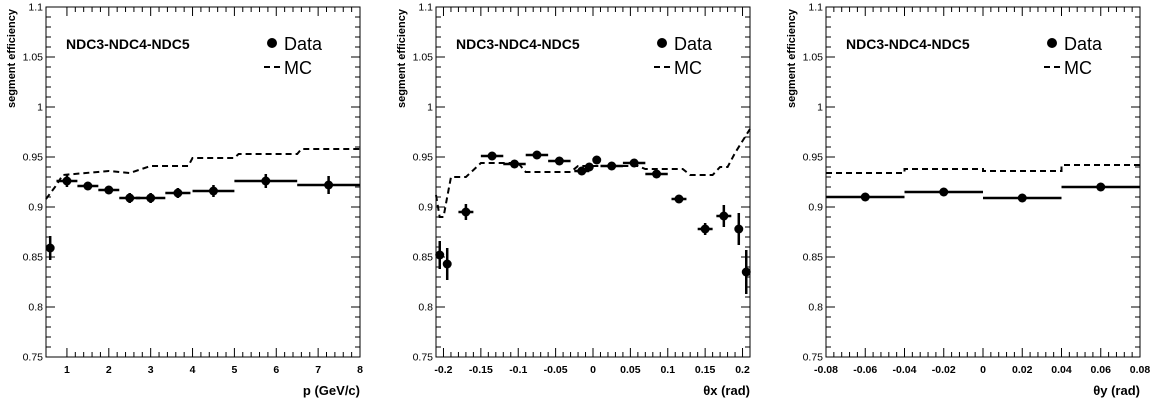 The width and height of the screenshot is (1170, 402). I want to click on x-tick-label: 0.02, so click(1022, 370).